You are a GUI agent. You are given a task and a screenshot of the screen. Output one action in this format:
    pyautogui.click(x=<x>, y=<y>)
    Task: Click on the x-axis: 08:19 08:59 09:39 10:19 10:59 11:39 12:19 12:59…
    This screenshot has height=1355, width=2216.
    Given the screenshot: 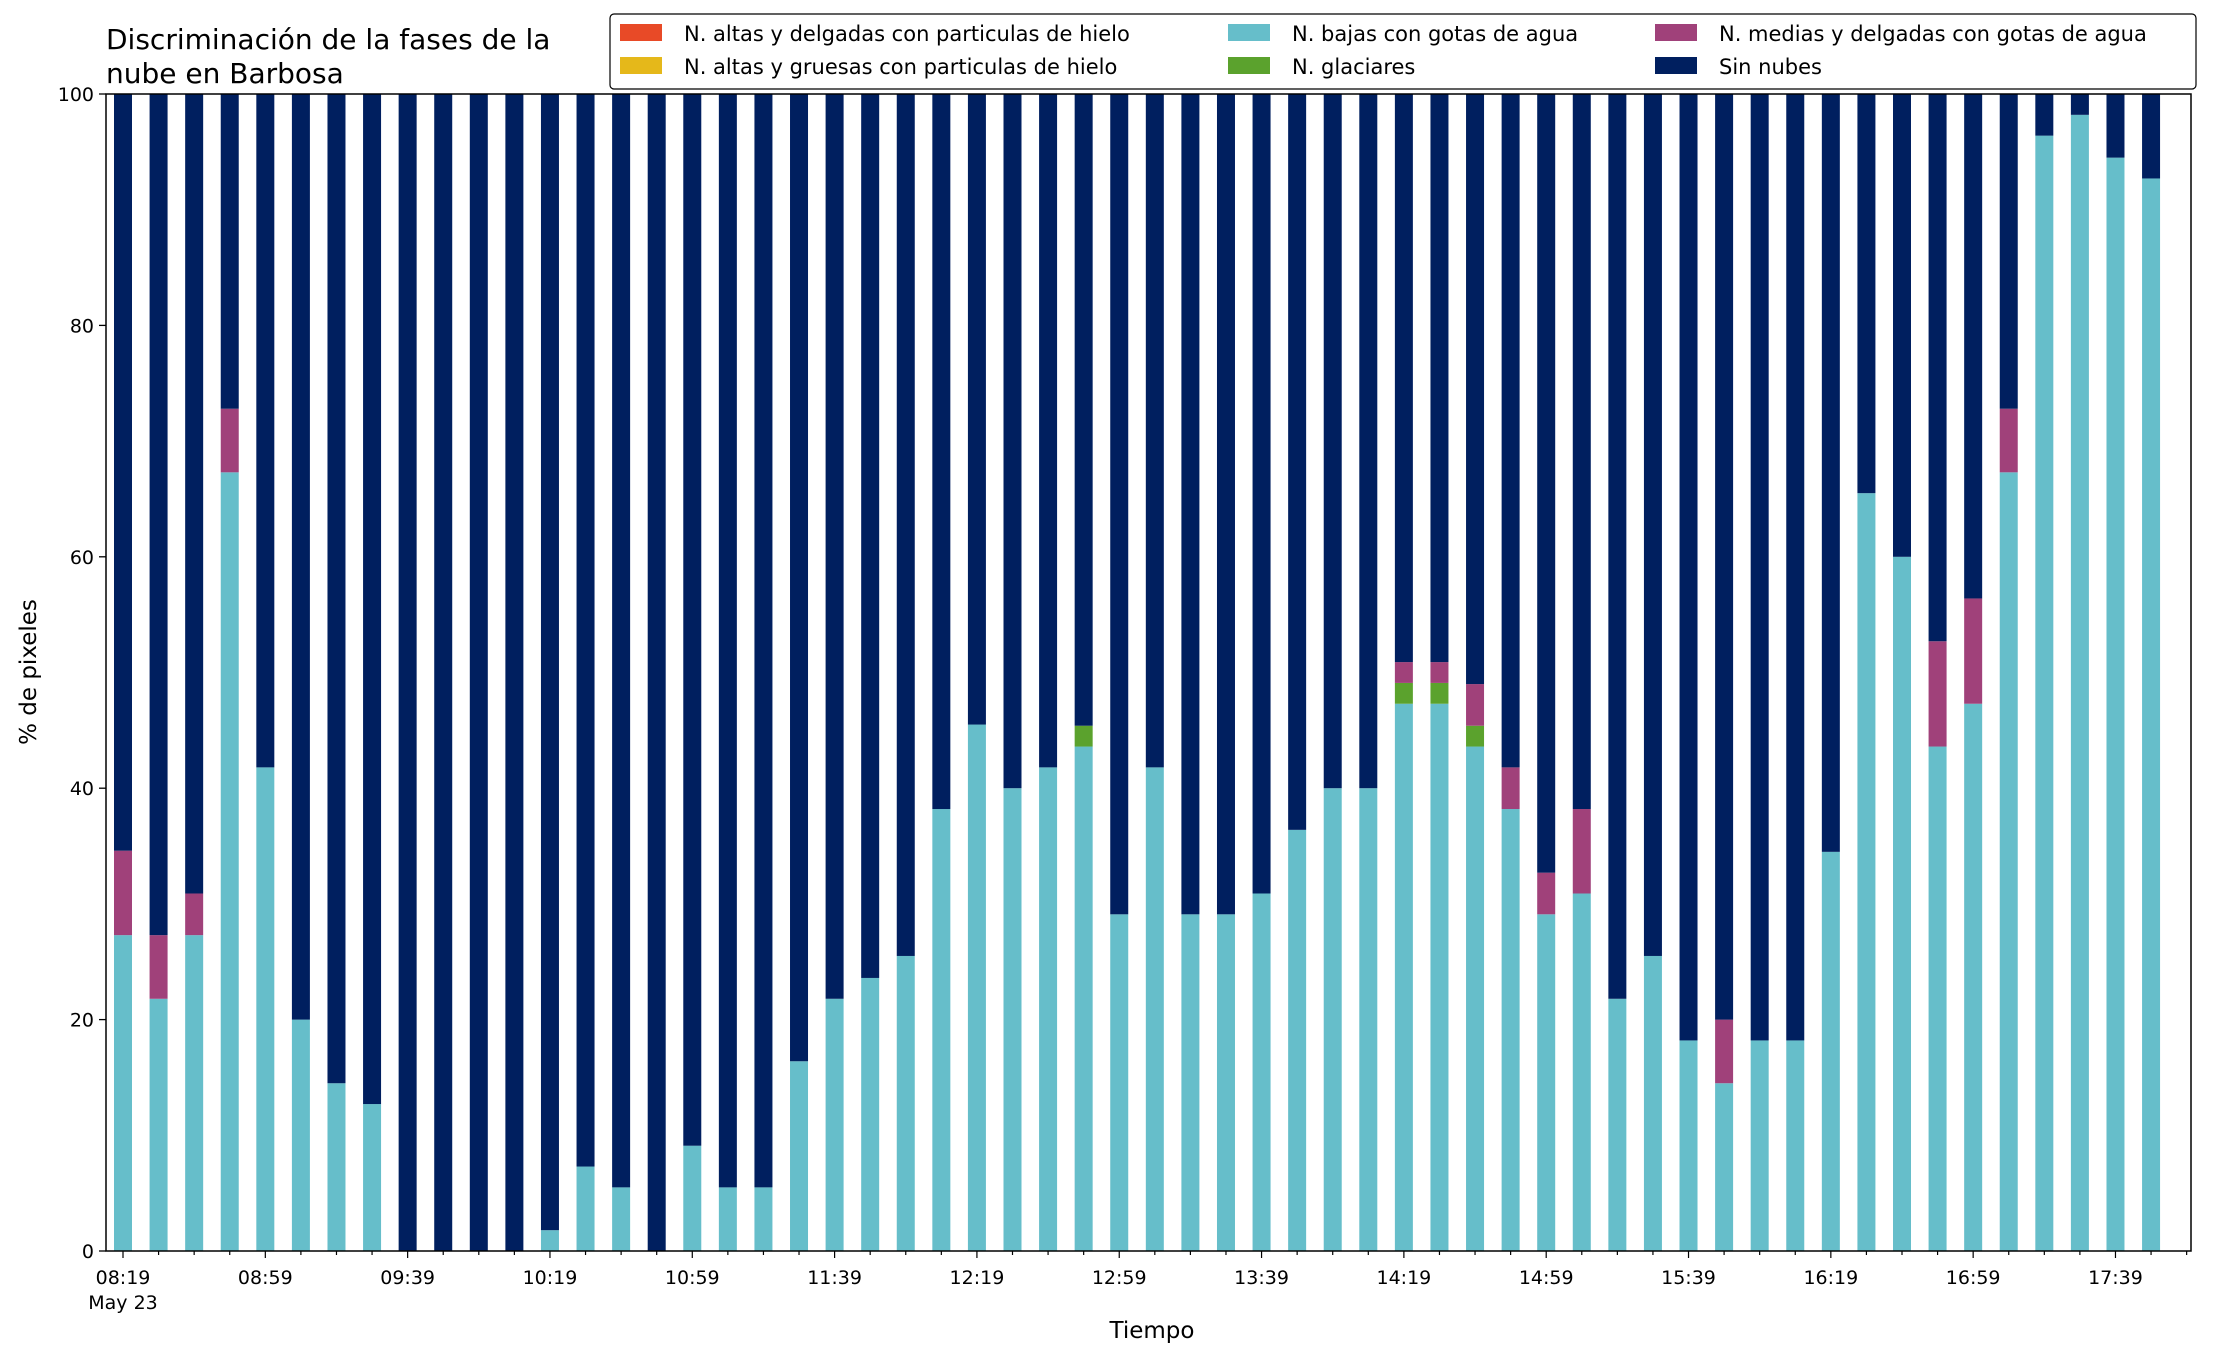 What is the action you would take?
    pyautogui.click(x=1138, y=1282)
    